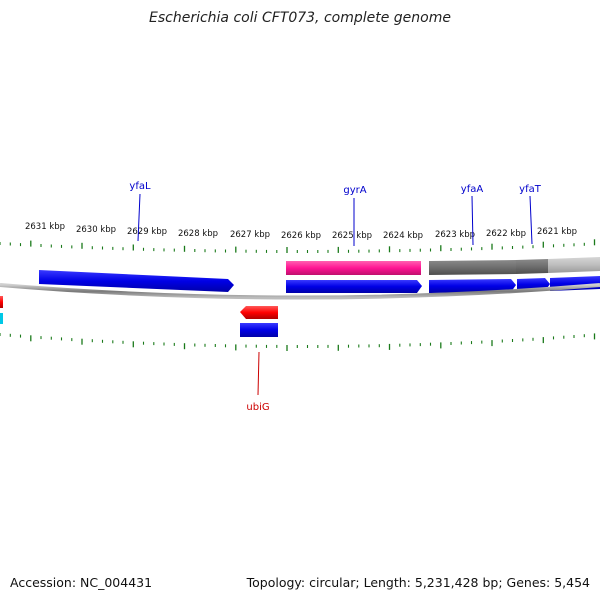 This screenshot has height=600, width=600. Describe the element at coordinates (354, 286) in the screenshot. I see `gyrA-gene` at that location.